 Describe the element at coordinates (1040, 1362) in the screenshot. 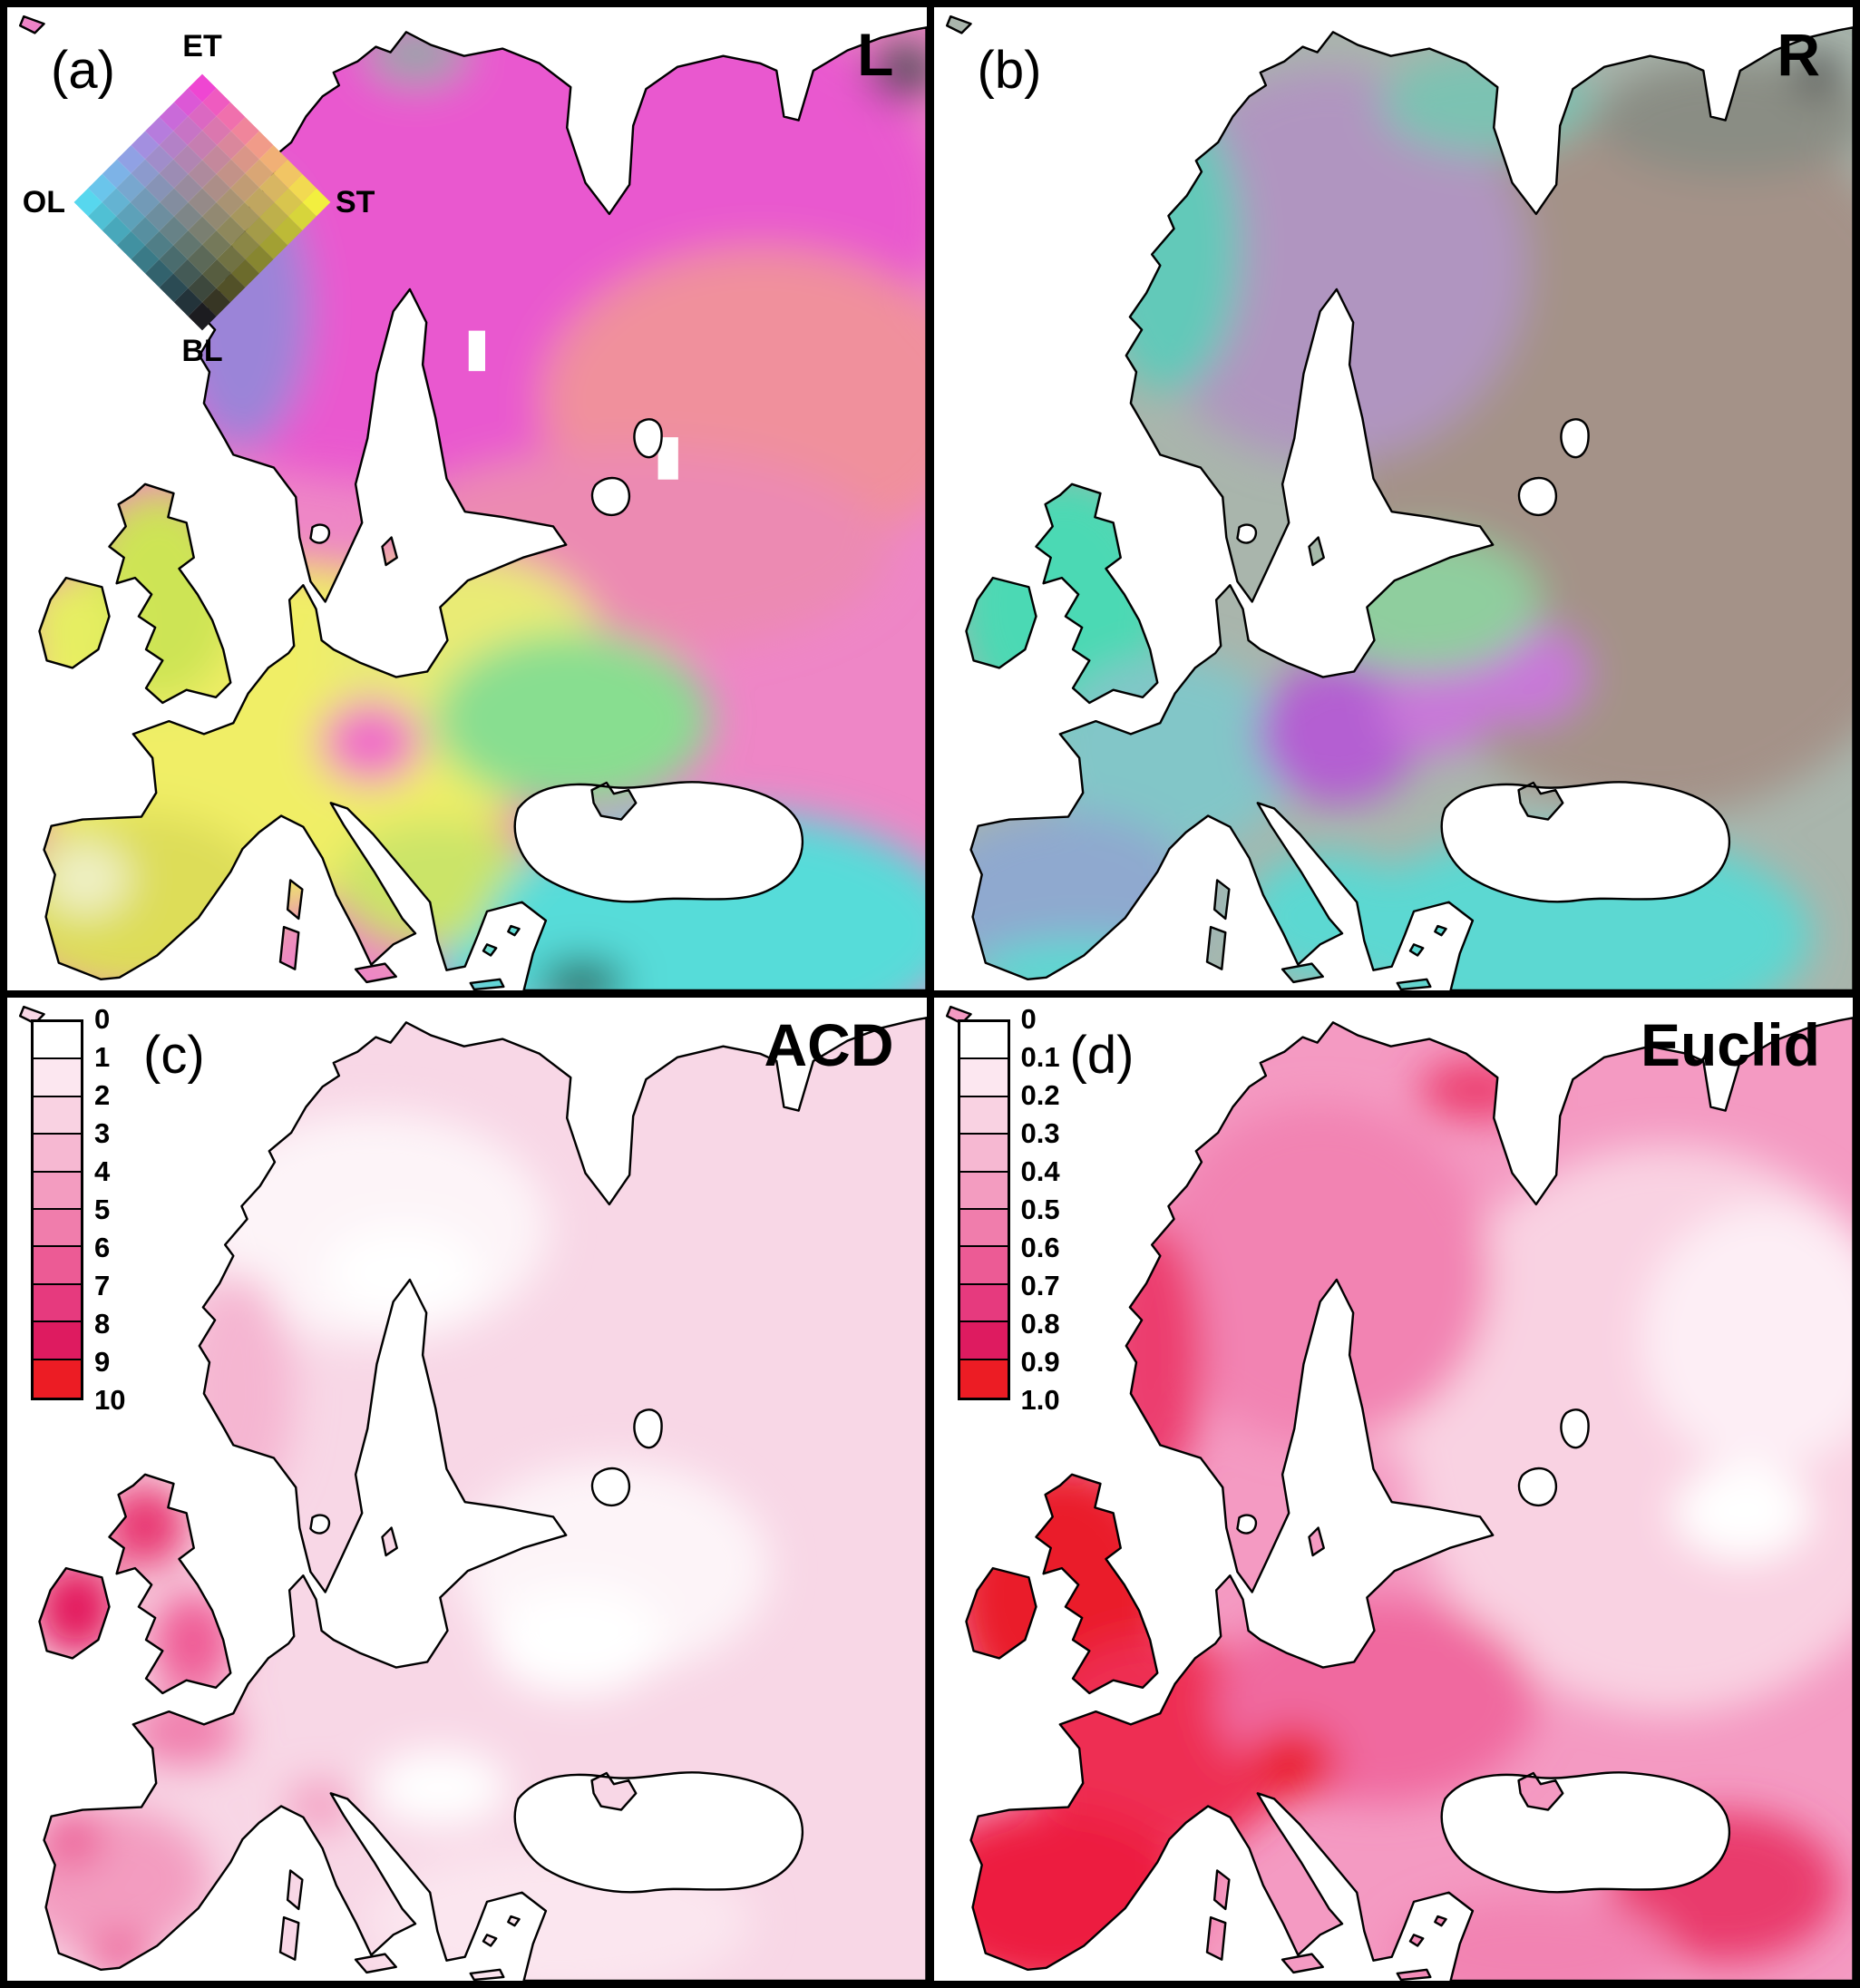

I see `colorbar-tick: 0.9` at that location.